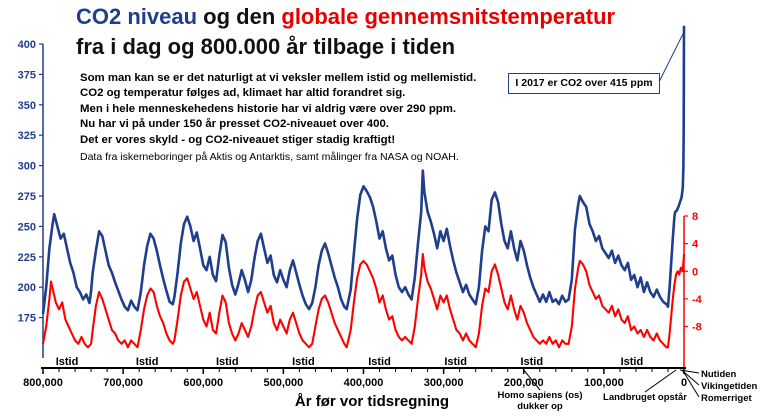 The height and width of the screenshot is (417, 770). Describe the element at coordinates (584, 83) in the screenshot. I see `co2-callout-box: I 2017 er CO2 over 415 ppm` at that location.